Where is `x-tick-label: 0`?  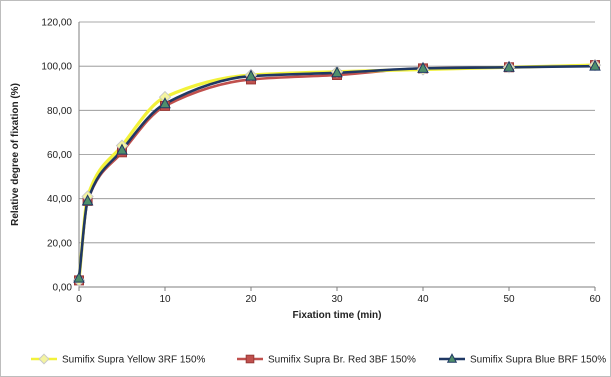 x-tick-label: 0 is located at coordinates (79, 299).